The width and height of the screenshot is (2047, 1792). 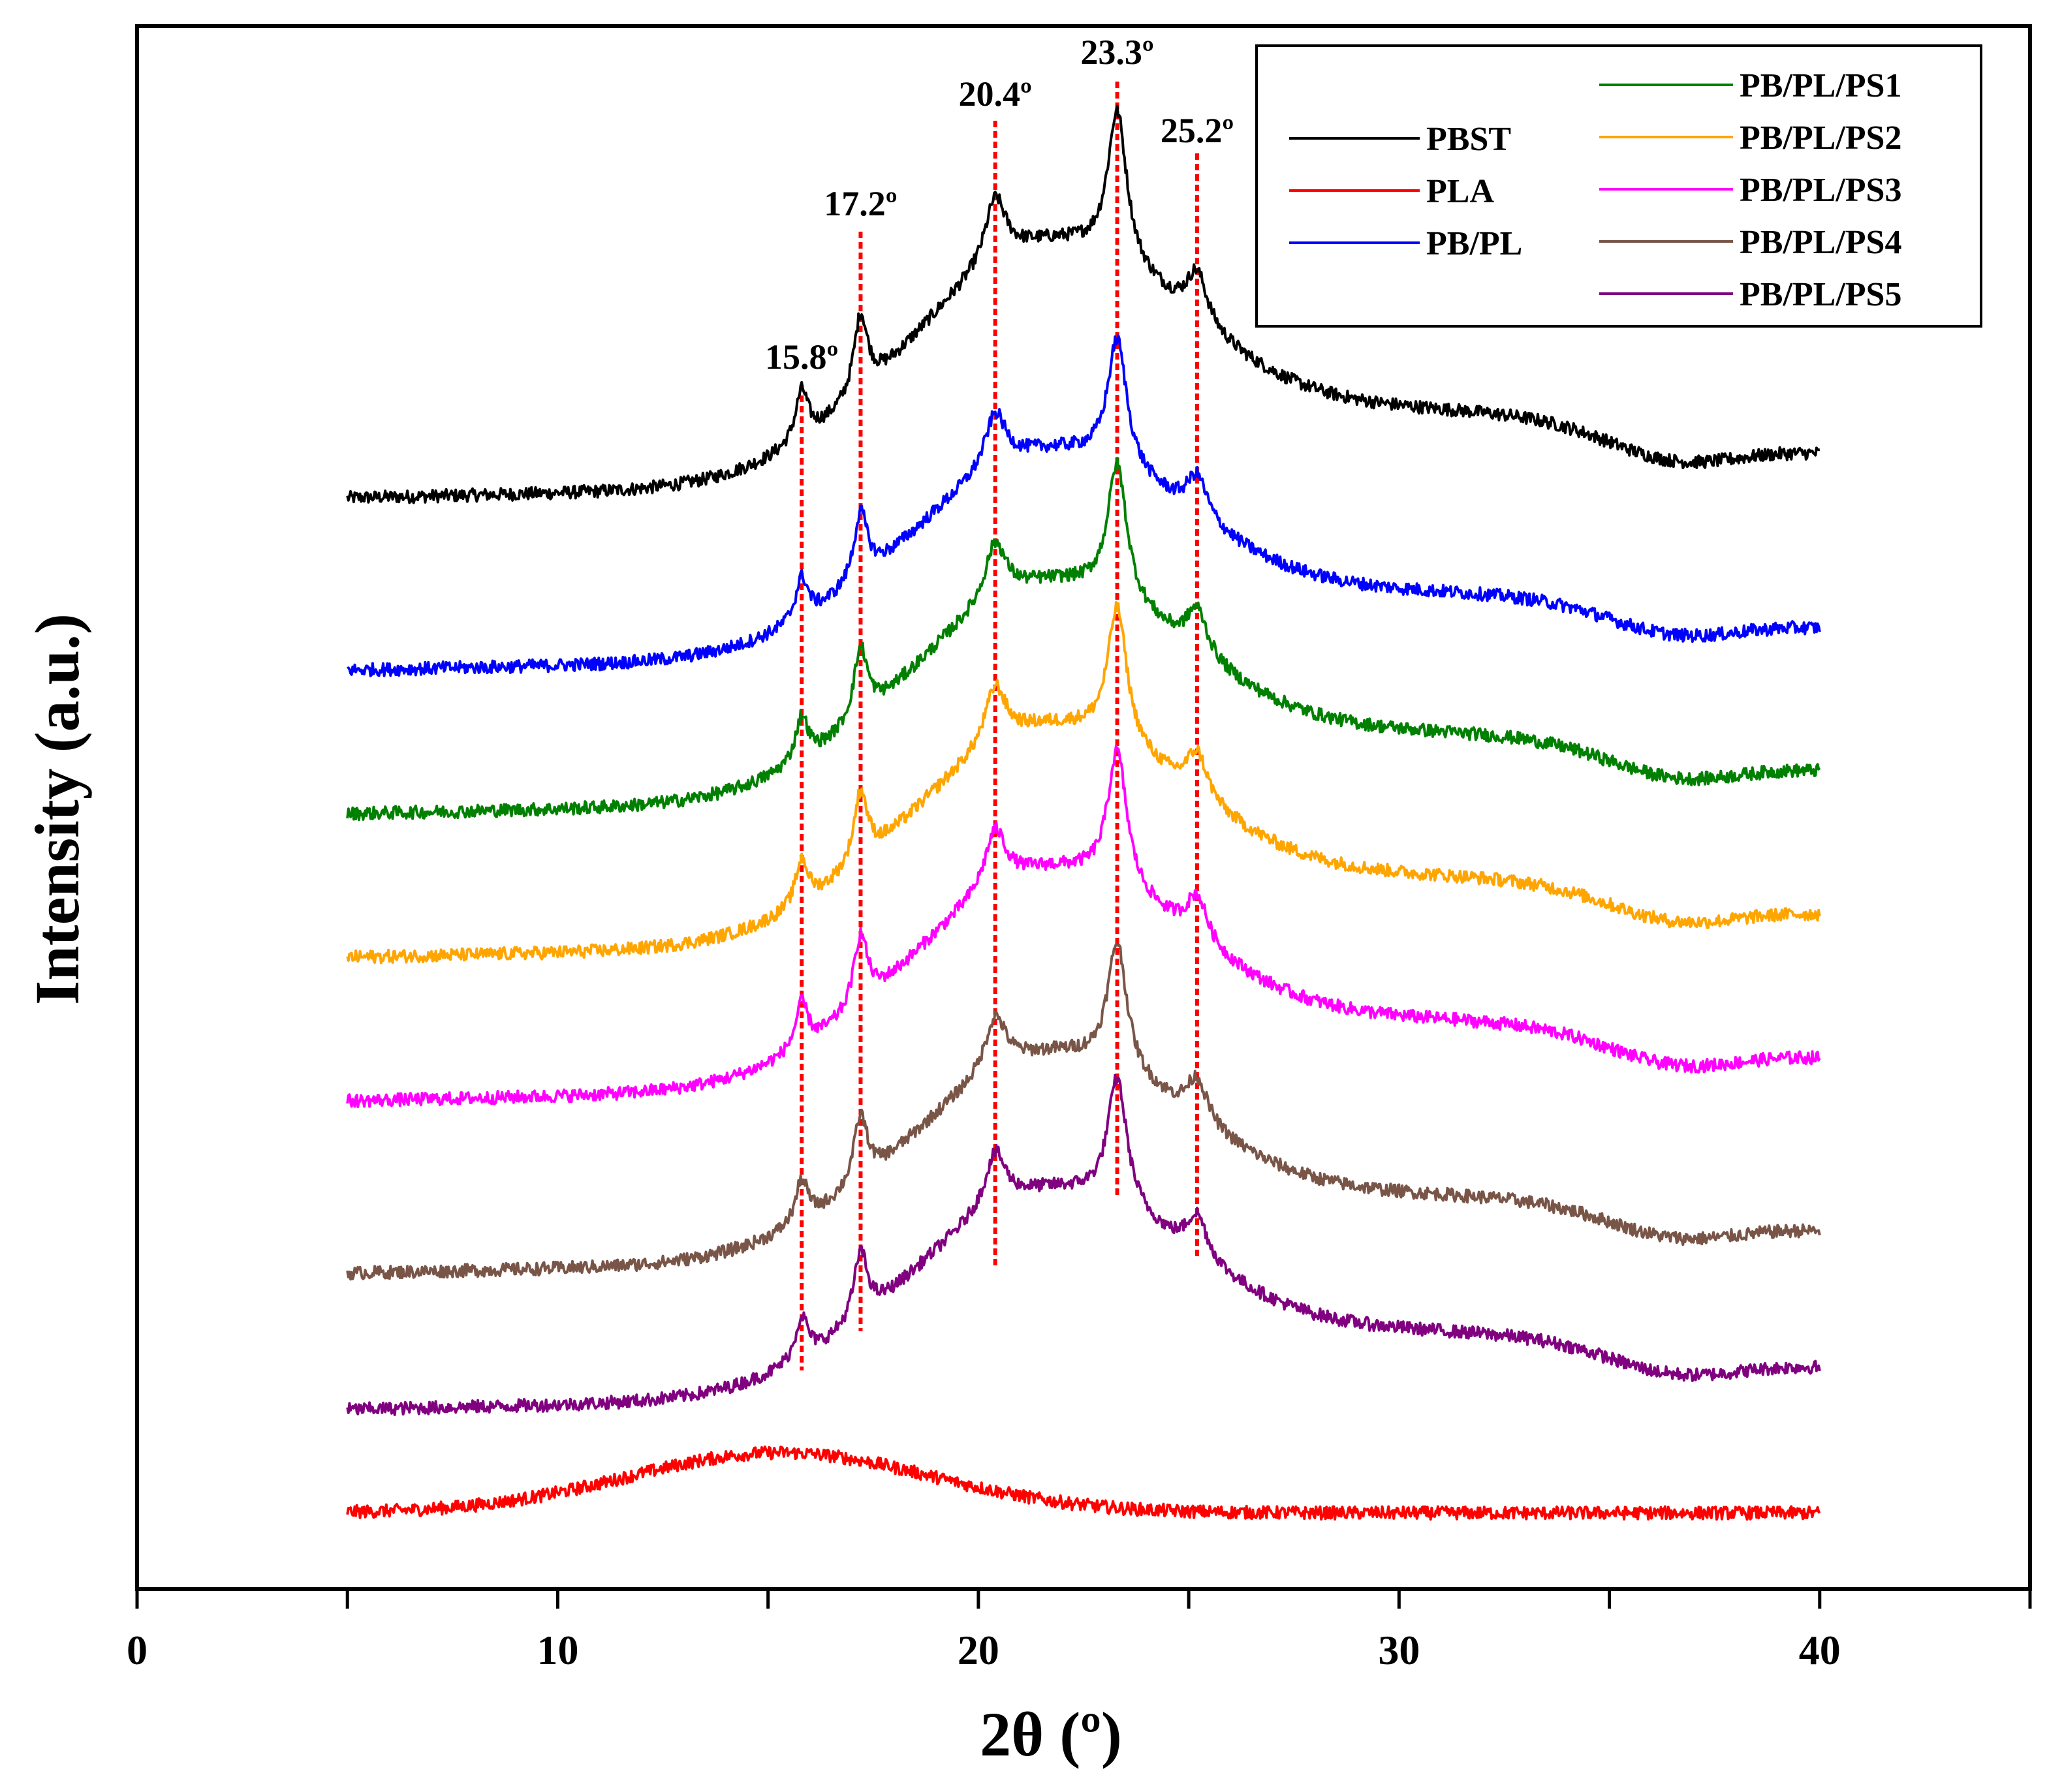 What do you see at coordinates (801, 357) in the screenshot?
I see `peak-label: 15.8º` at bounding box center [801, 357].